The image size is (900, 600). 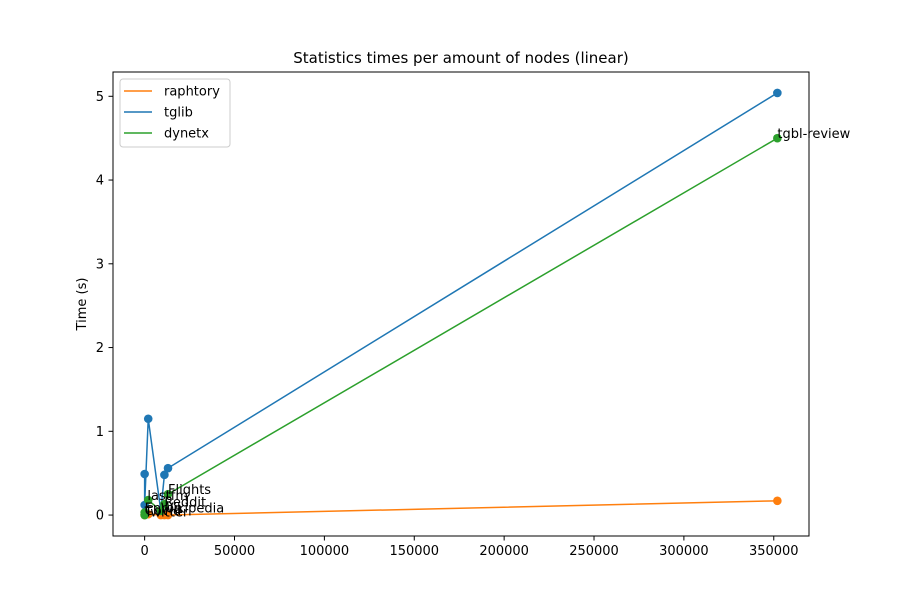 What do you see at coordinates (100, 97) in the screenshot?
I see `y-tick-label: 5` at bounding box center [100, 97].